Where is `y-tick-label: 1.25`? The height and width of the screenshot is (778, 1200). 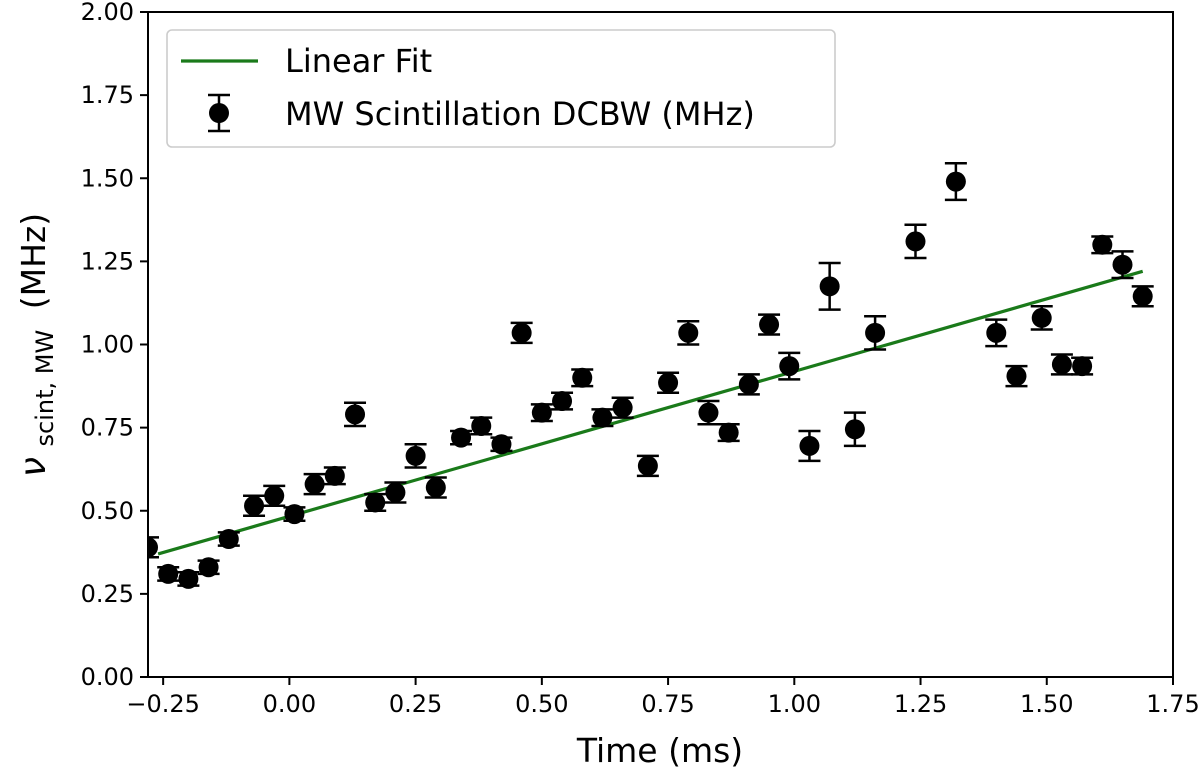 y-tick-label: 1.25 is located at coordinates (107, 261).